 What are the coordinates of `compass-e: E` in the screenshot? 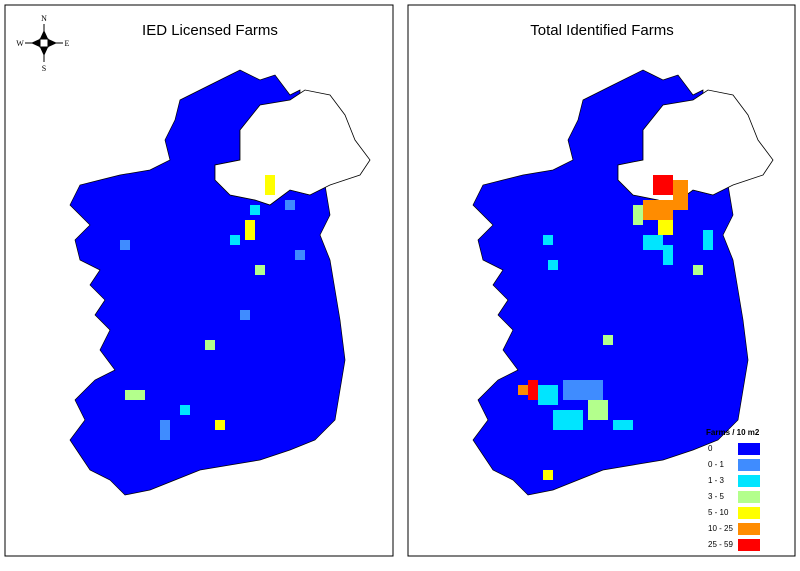 It's located at (67, 43).